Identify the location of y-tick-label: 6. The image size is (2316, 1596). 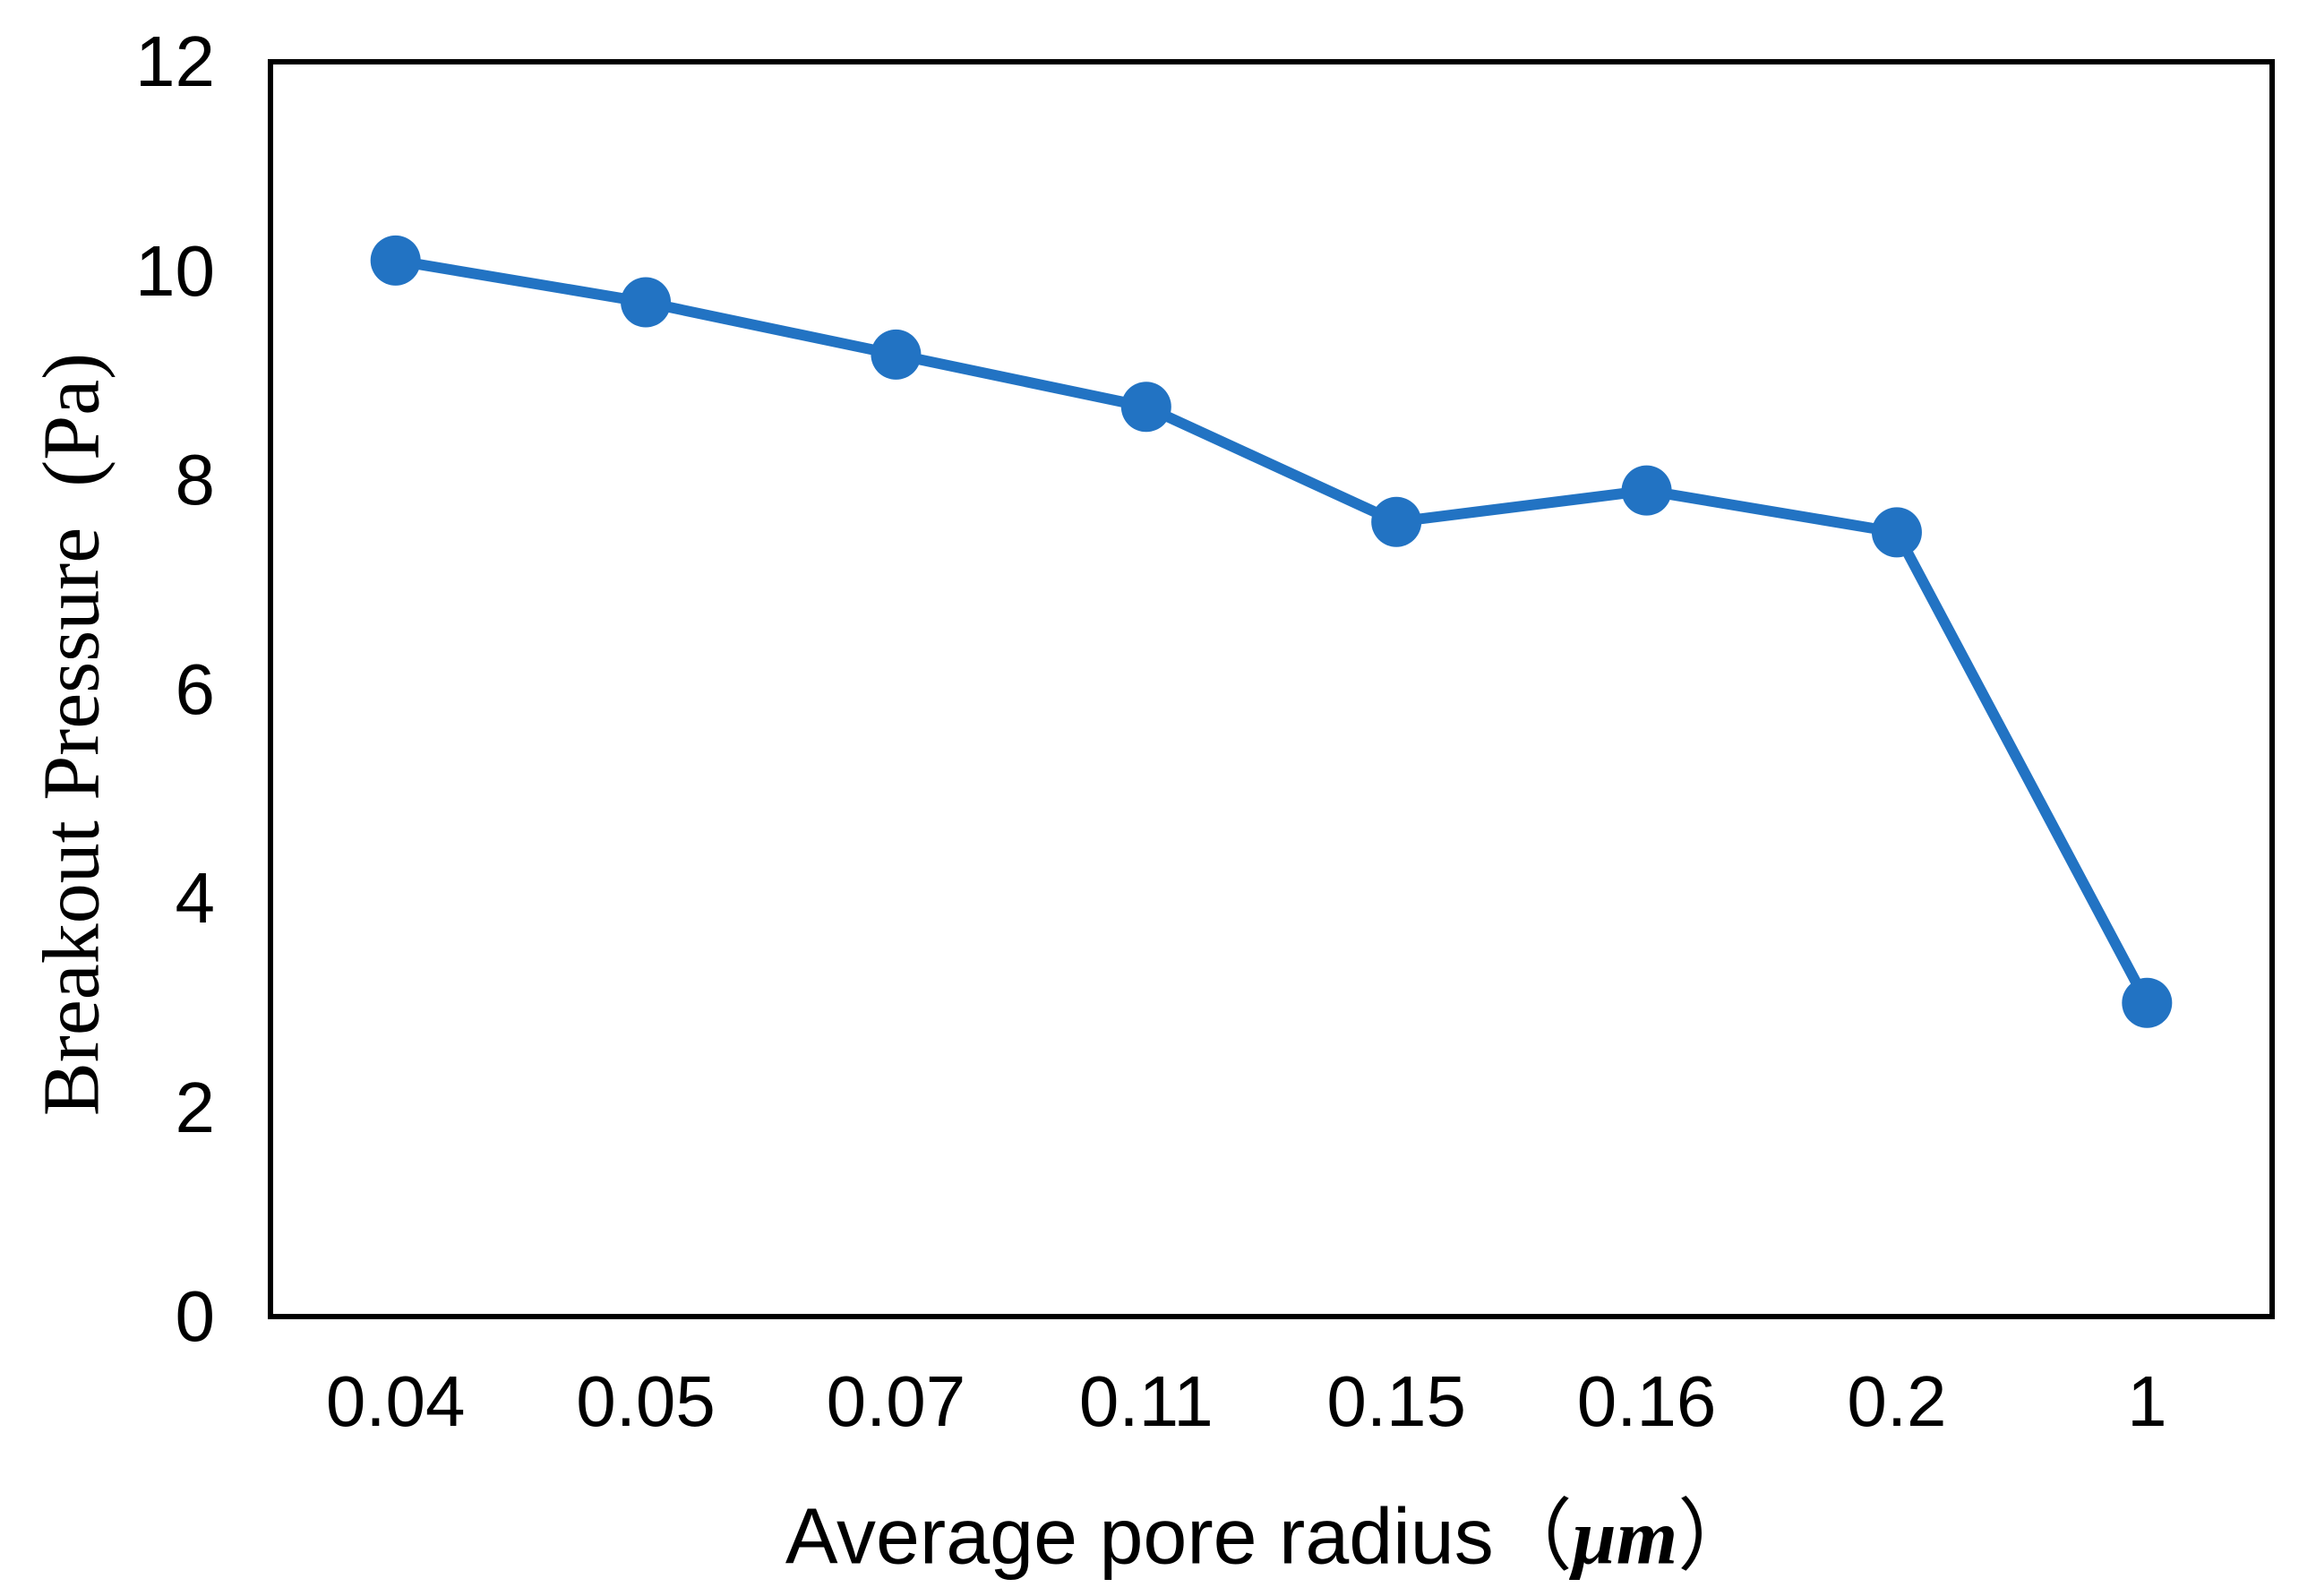
(195, 689).